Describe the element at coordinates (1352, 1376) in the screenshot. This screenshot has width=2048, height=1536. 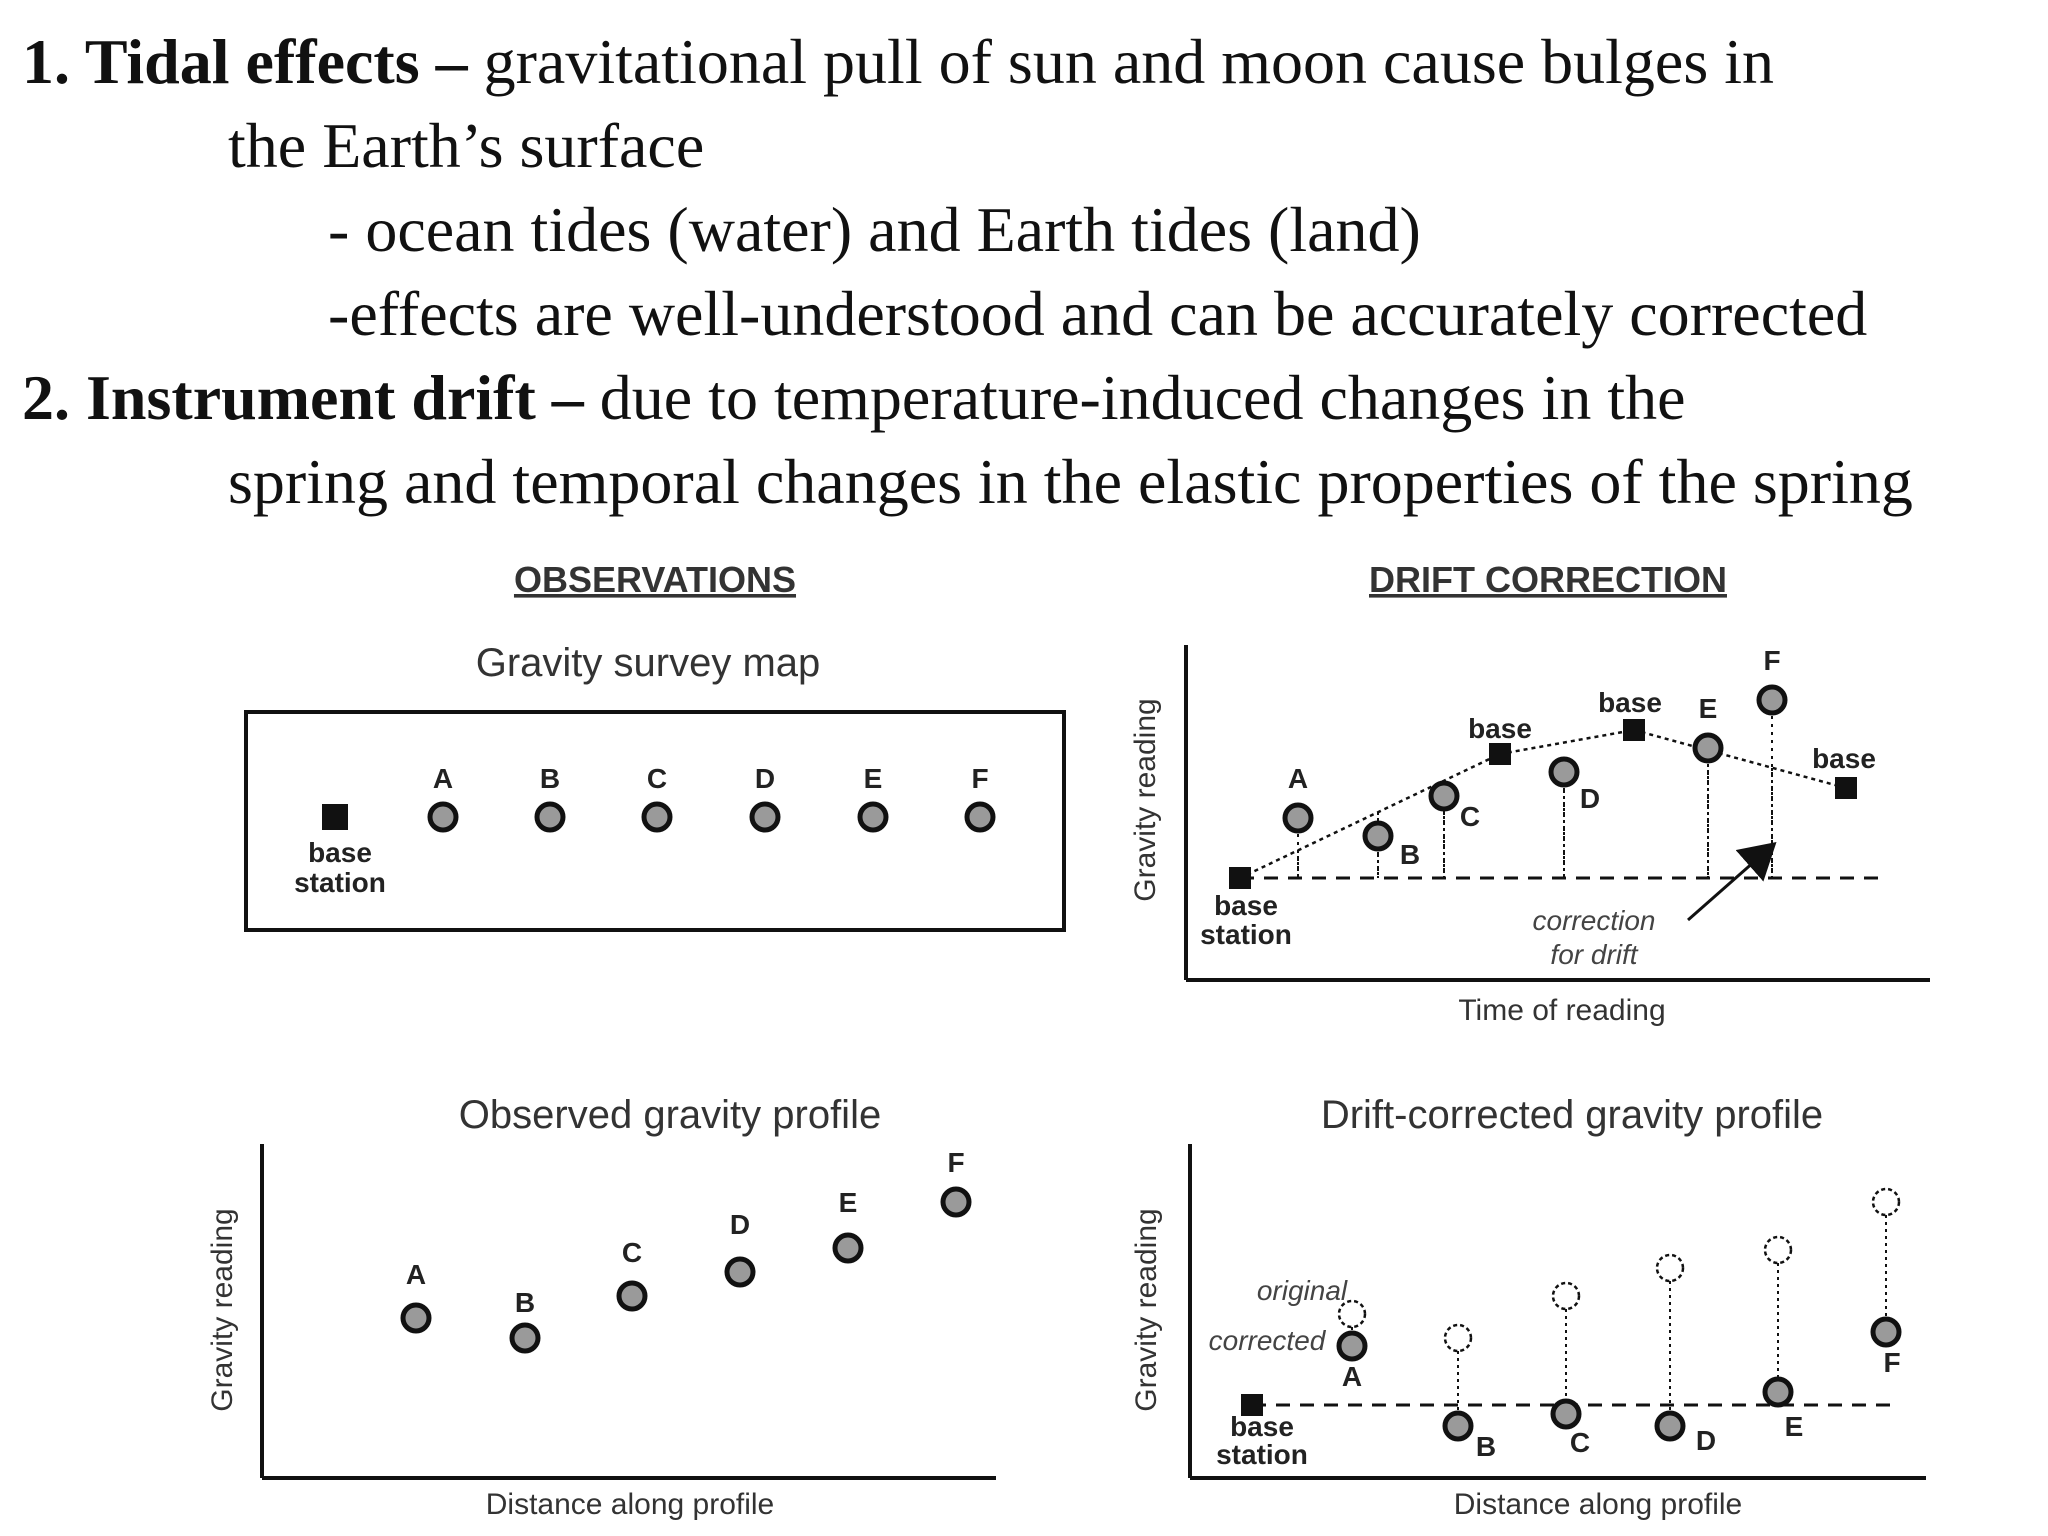
I see `corrected-station-a-label: A` at that location.